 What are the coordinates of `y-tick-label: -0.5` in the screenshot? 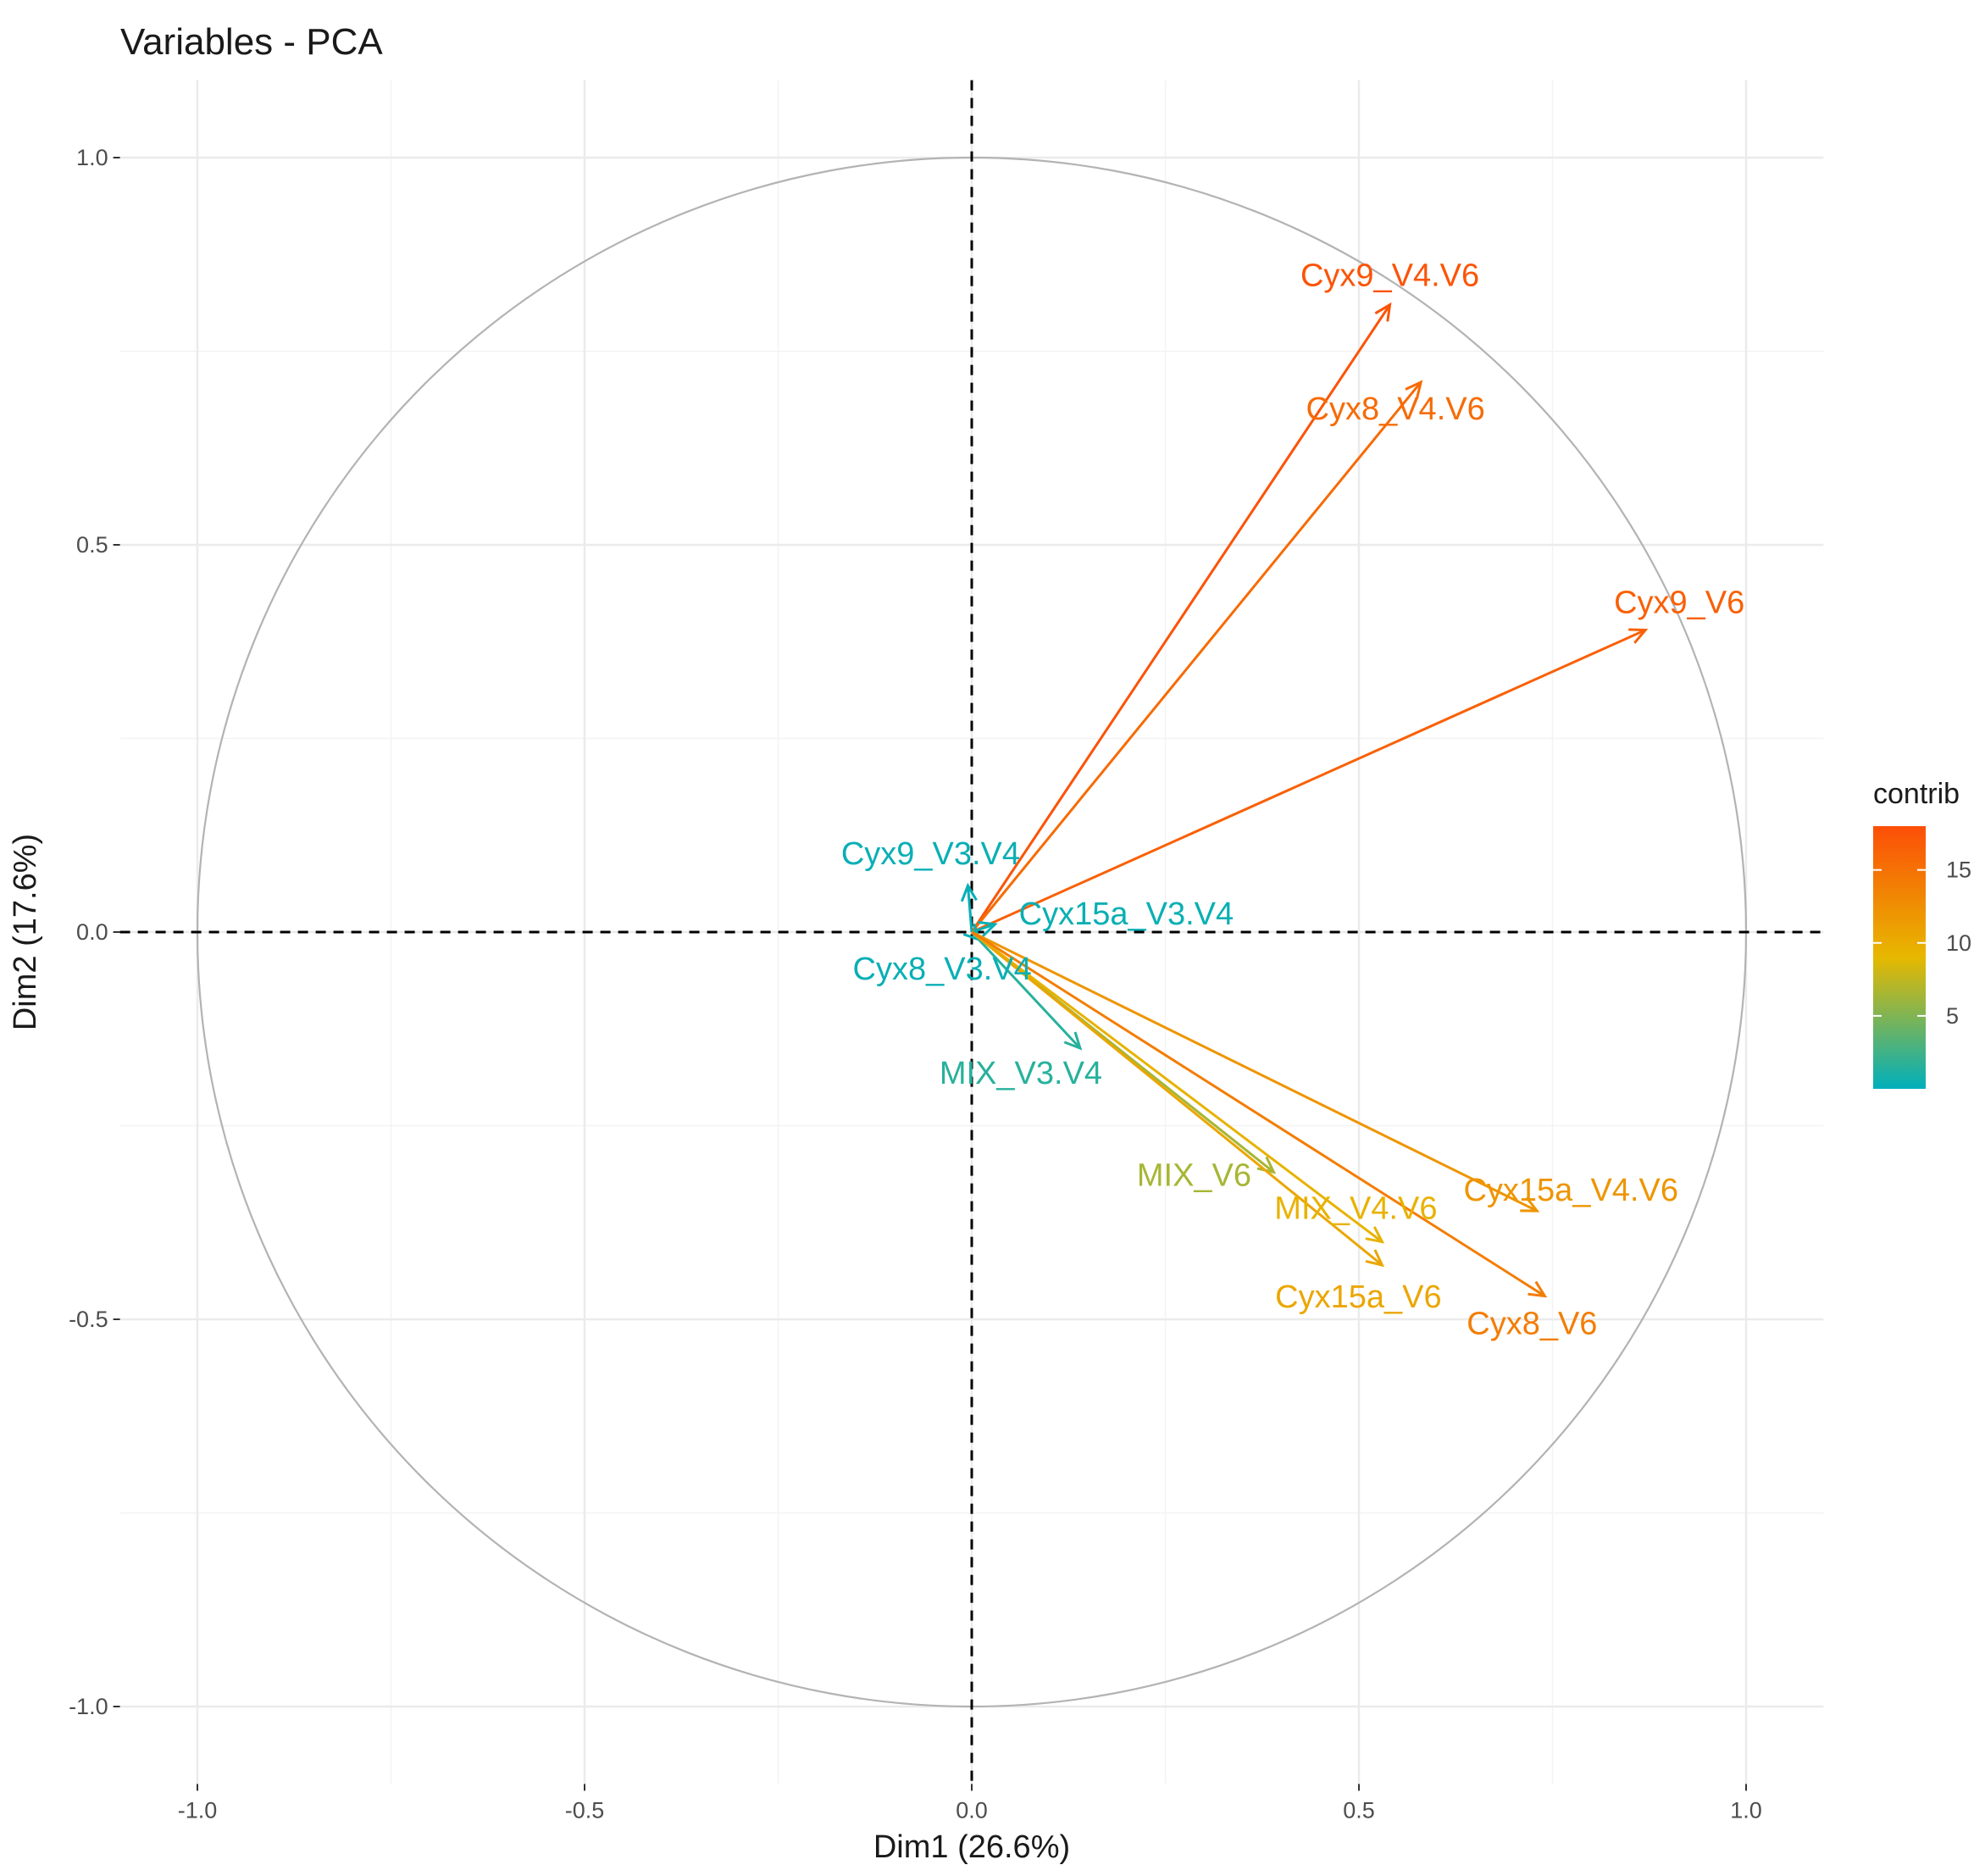 It's located at (88, 1319).